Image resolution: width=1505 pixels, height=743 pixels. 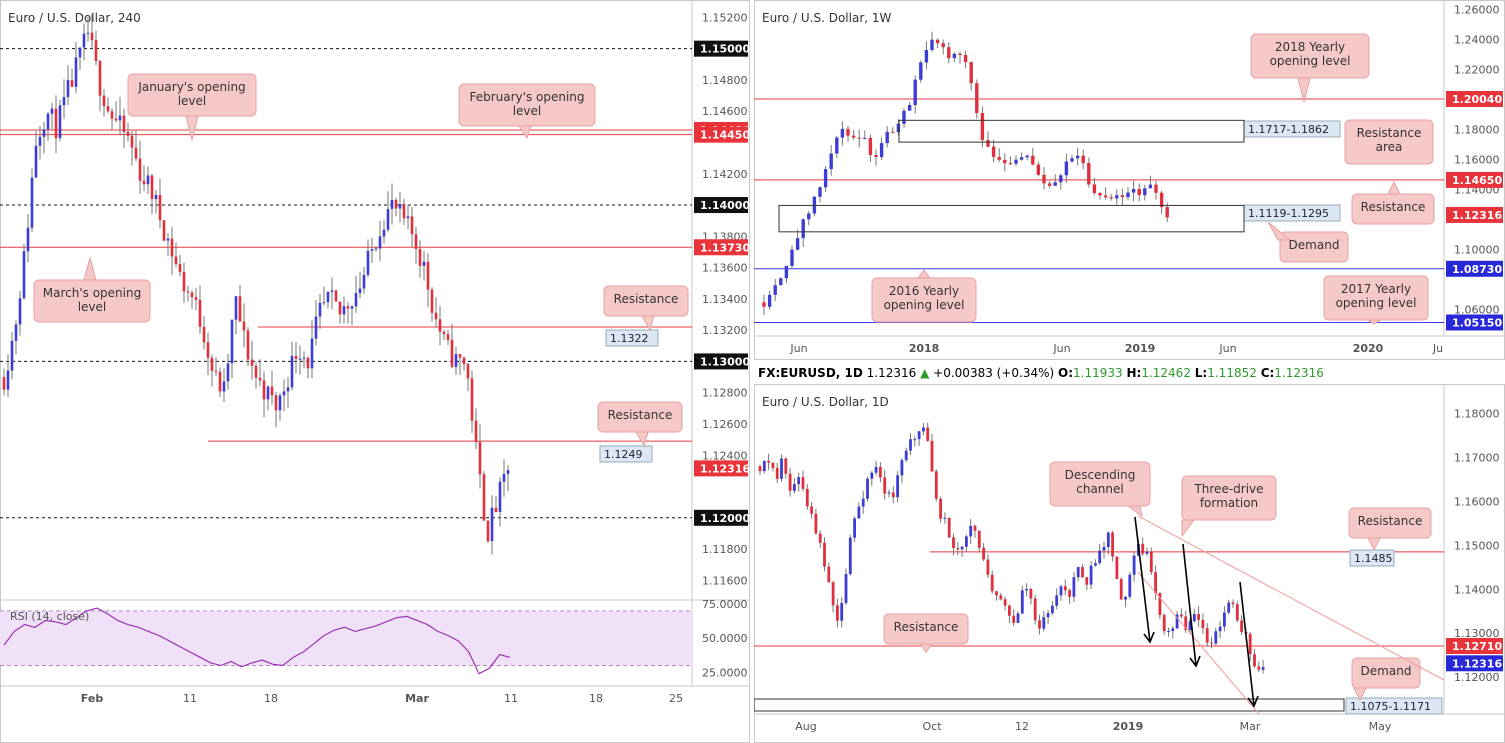 I want to click on price-tag-label: 1.05150, so click(x=1477, y=322).